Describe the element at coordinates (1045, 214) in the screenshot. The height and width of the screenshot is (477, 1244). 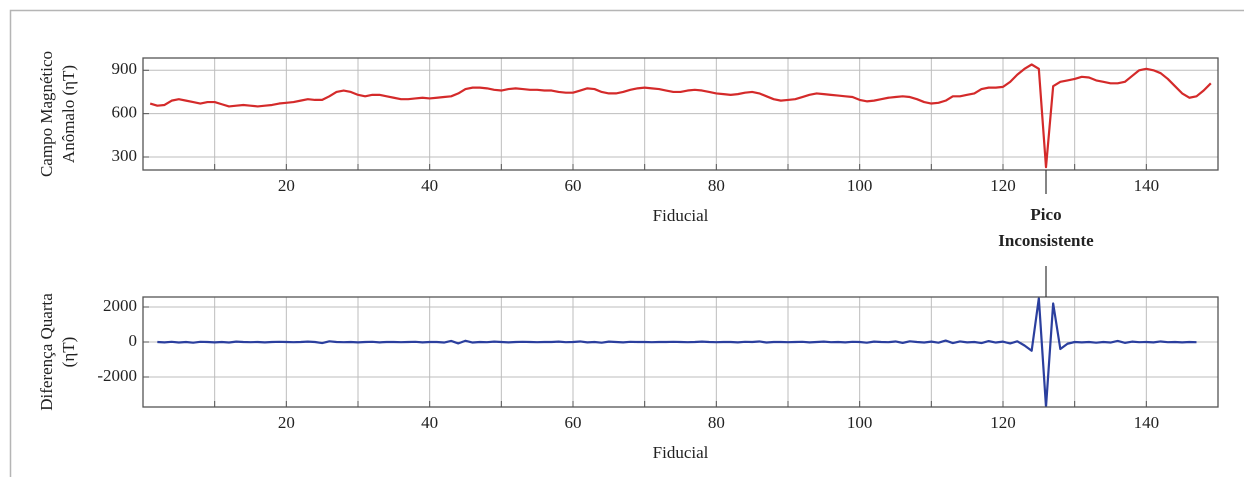
I see `annotation-text: Pico` at that location.